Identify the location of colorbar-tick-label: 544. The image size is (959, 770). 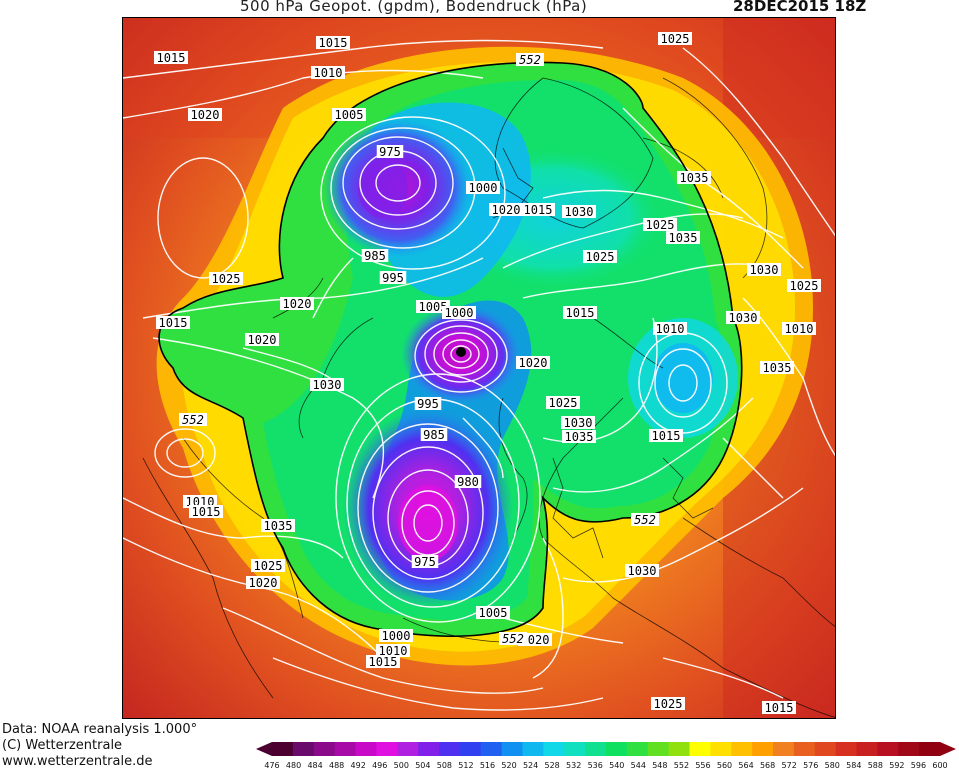
(638, 765).